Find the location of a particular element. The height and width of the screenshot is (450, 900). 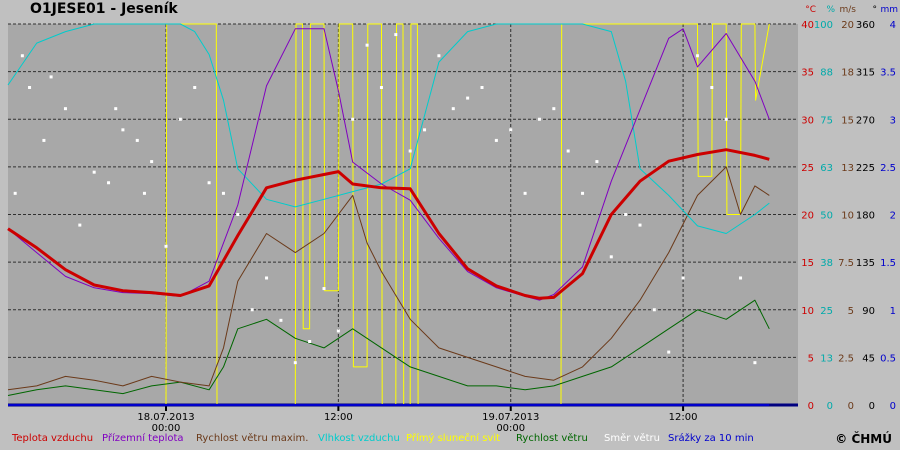

y-tick-label: 315 is located at coordinates (865, 73).